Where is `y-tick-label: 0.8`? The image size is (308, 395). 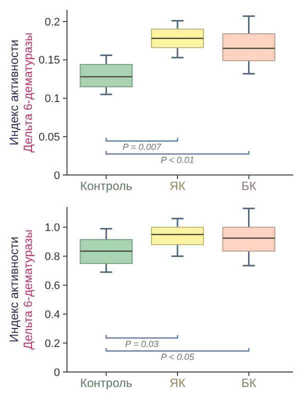 y-tick-label: 0.8 is located at coordinates (52, 257).